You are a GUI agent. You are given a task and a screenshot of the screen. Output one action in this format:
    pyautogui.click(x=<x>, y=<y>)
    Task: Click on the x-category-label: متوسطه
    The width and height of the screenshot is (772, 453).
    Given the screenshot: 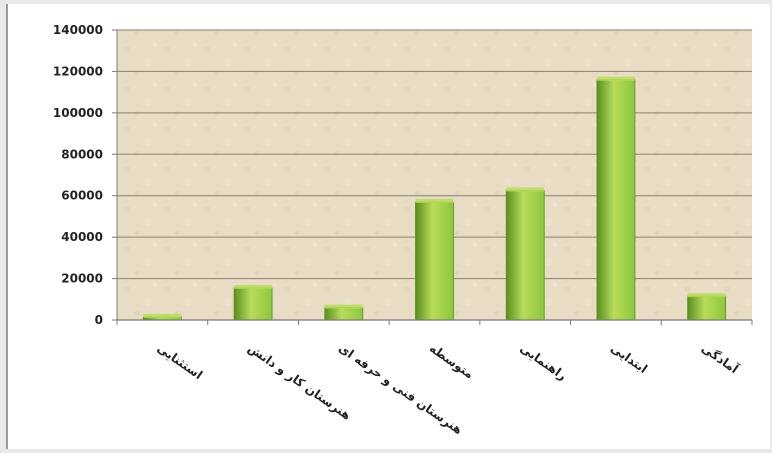 What is the action you would take?
    pyautogui.click(x=451, y=361)
    